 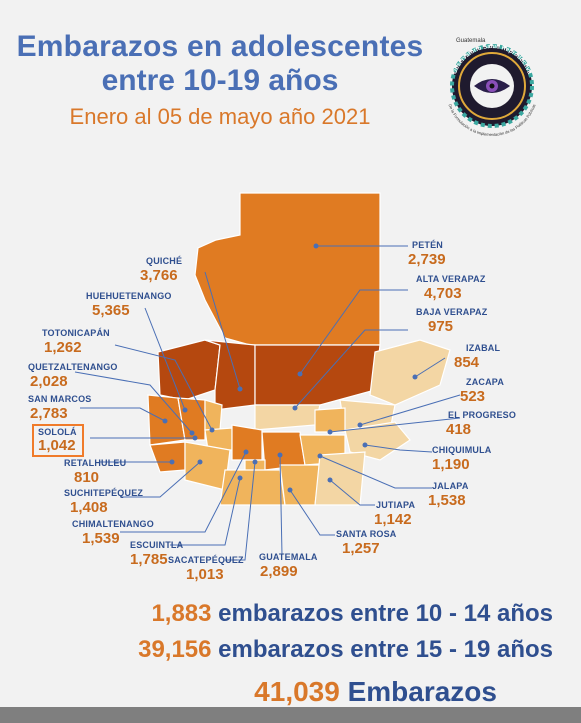 What do you see at coordinates (483, 348) in the screenshot?
I see `dept-label-izabal: IZABAL` at bounding box center [483, 348].